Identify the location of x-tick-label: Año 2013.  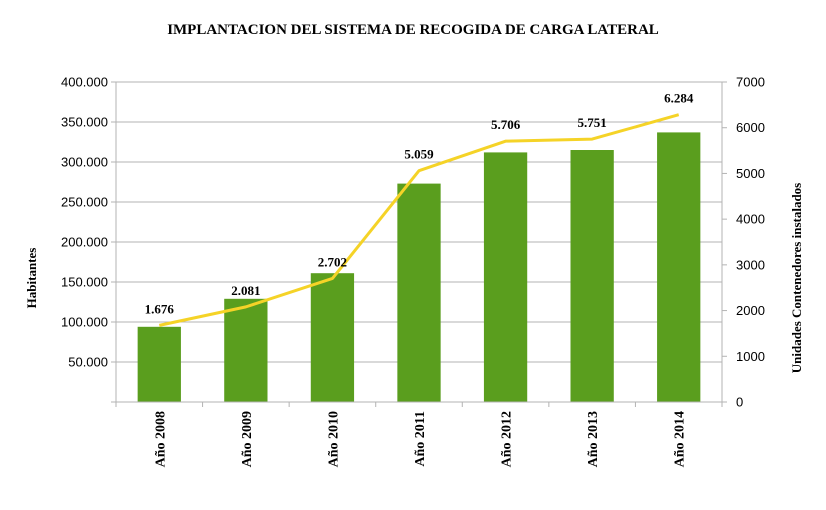
(593, 439).